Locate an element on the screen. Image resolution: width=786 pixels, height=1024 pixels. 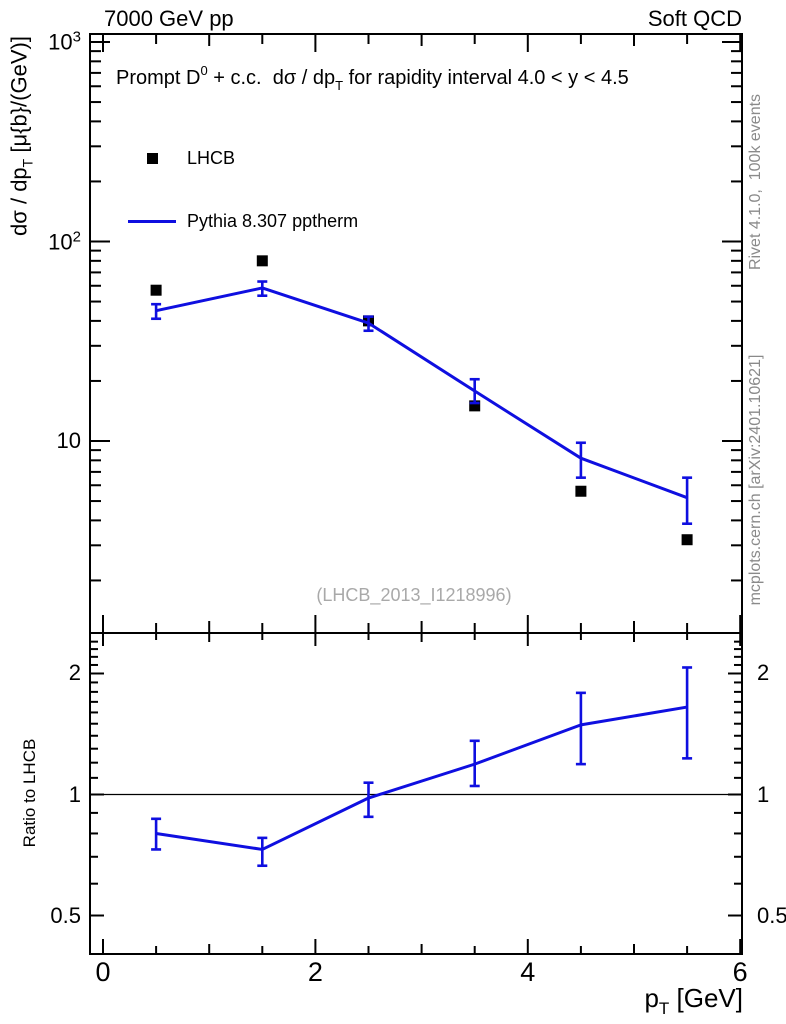
ratio-line is located at coordinates (421, 778).